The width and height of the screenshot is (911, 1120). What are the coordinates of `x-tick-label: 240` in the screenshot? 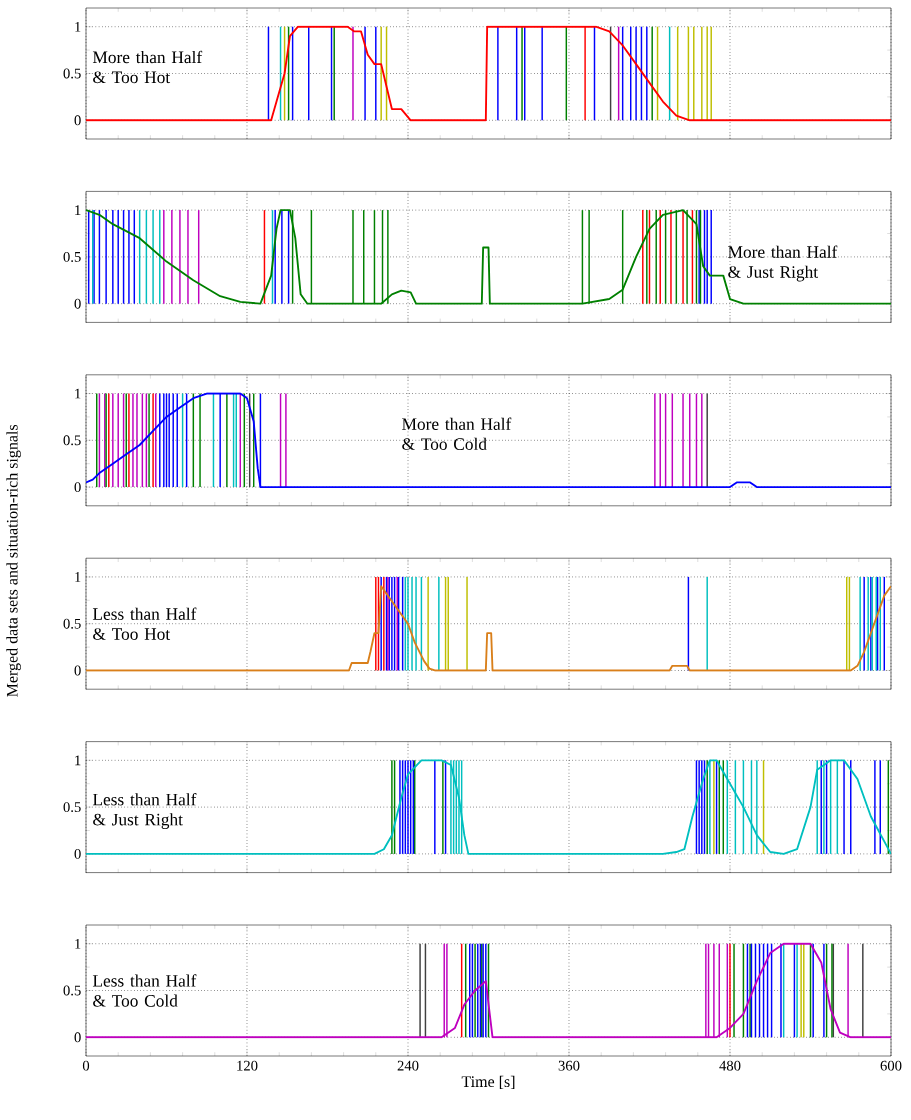 It's located at (408, 1065).